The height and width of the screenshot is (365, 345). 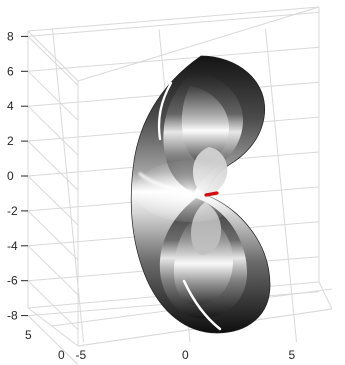 What do you see at coordinates (10, 106) in the screenshot?
I see `z-tick-label: 4` at bounding box center [10, 106].